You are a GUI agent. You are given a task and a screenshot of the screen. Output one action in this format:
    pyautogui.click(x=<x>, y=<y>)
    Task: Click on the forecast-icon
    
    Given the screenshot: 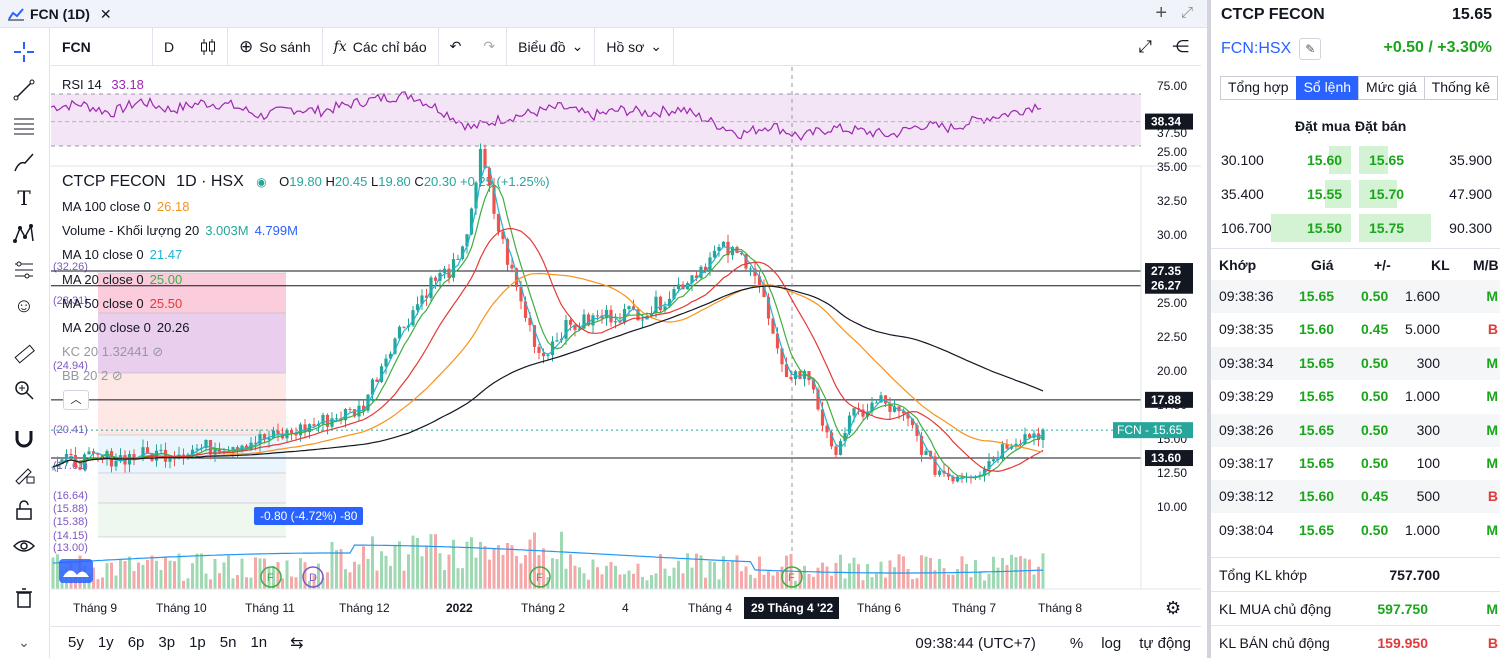 What is the action you would take?
    pyautogui.click(x=24, y=270)
    